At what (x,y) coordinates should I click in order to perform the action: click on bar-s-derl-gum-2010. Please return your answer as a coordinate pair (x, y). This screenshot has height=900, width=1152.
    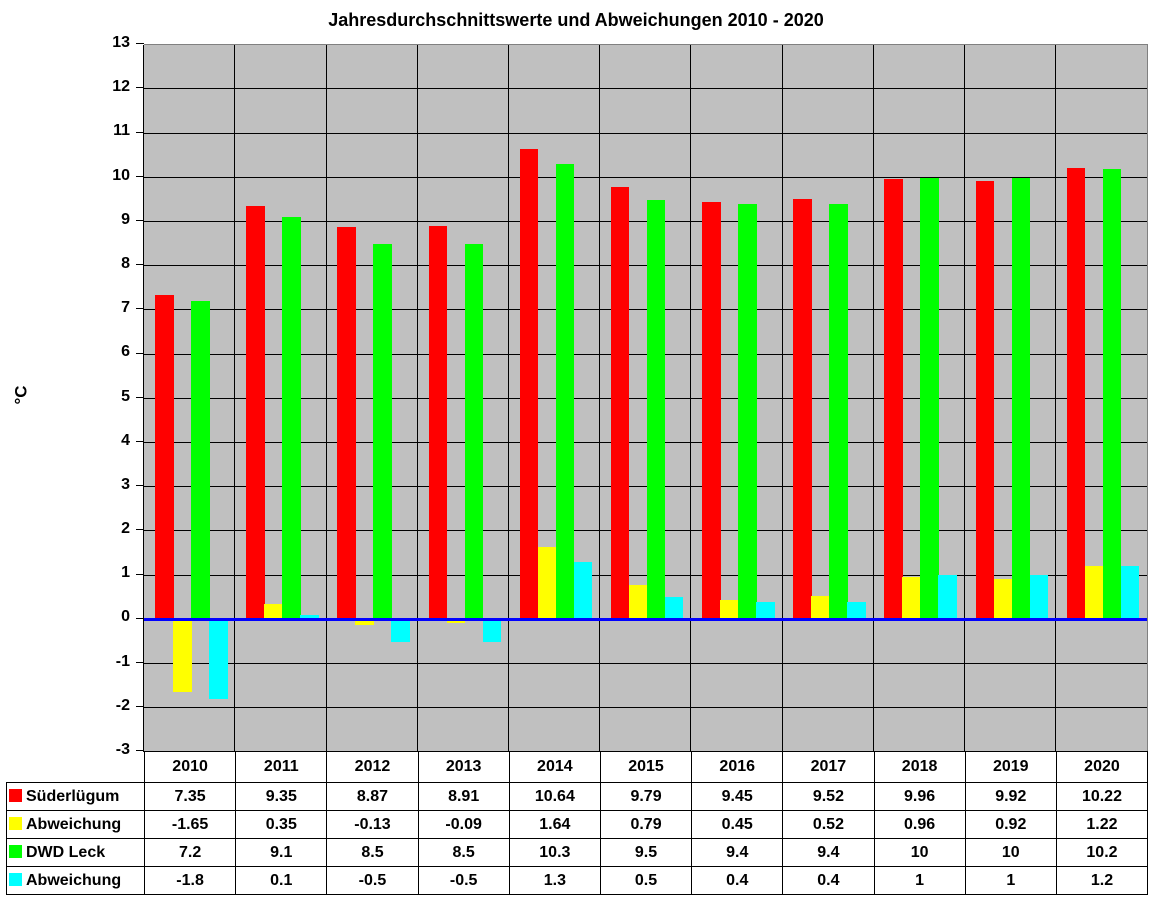
    Looking at the image, I should click on (164, 457).